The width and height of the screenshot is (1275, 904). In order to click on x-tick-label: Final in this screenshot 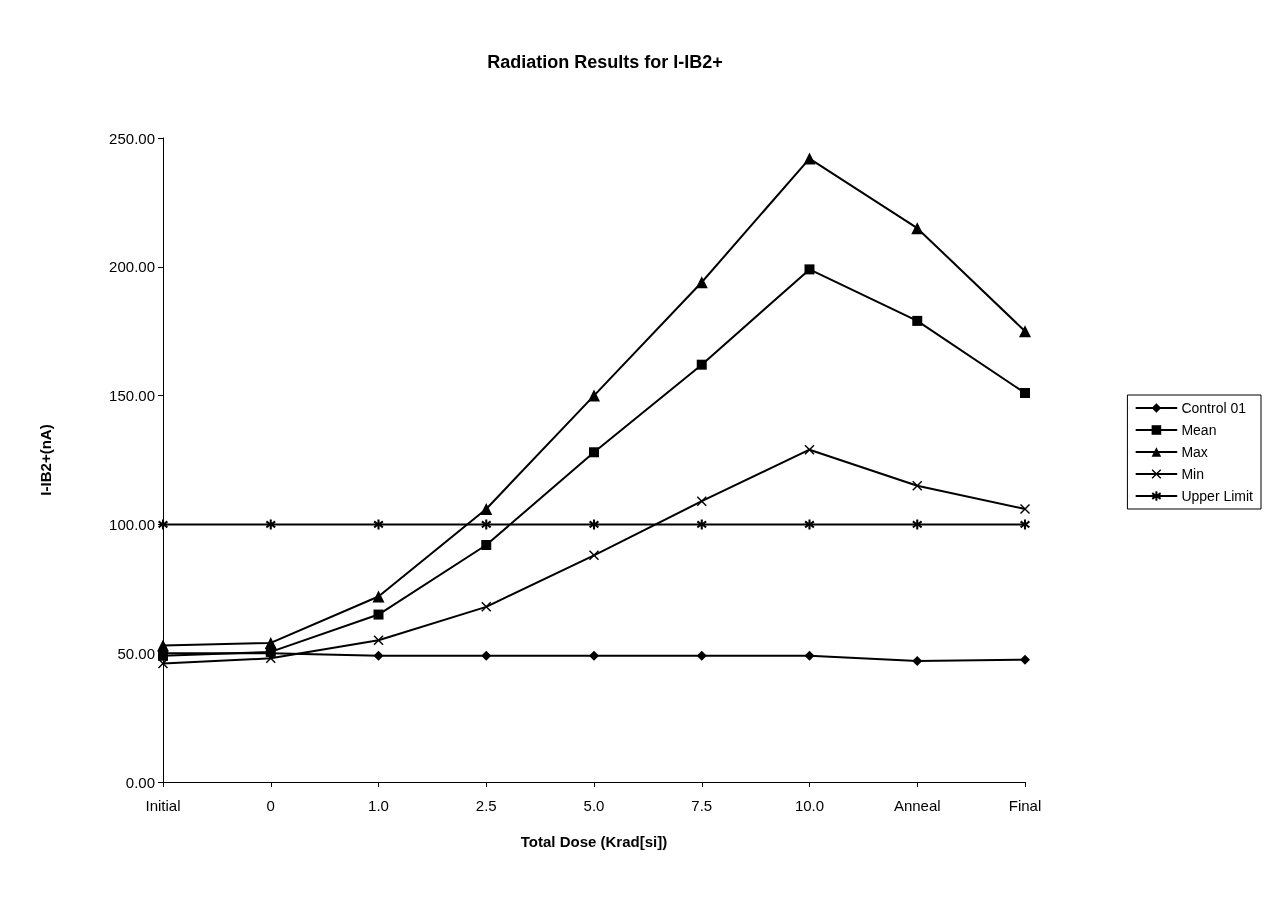, I will do `click(1025, 805)`.